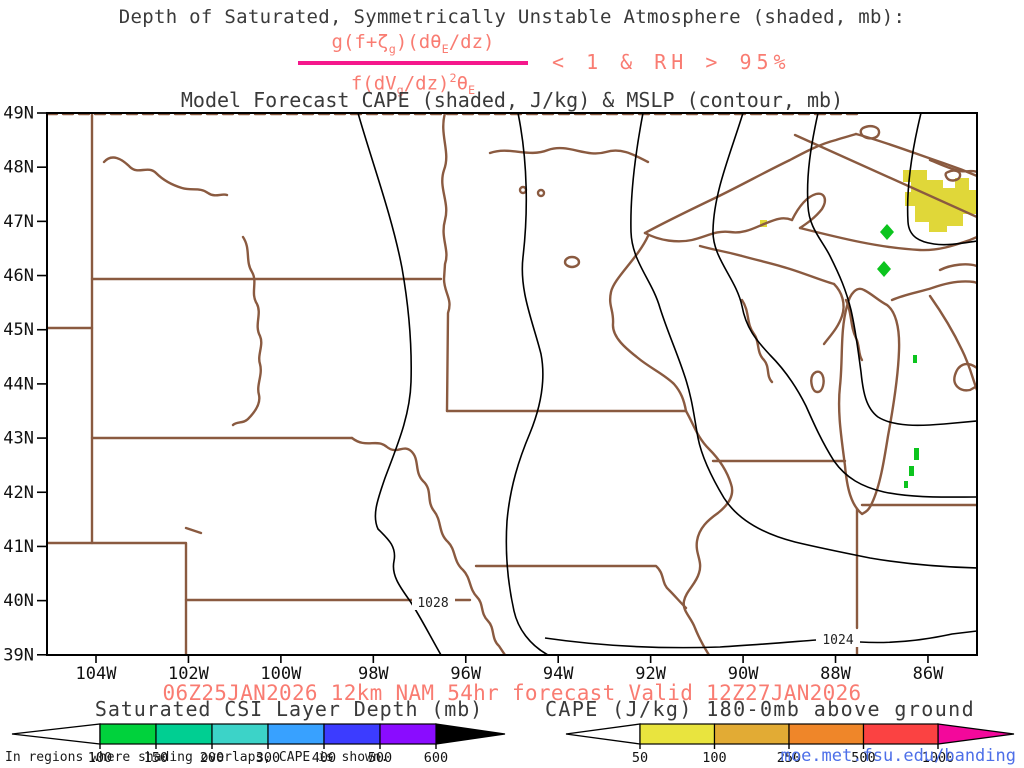 This screenshot has height=768, width=1024. What do you see at coordinates (165, 176) in the screenshot?
I see `missouri-river-nd` at bounding box center [165, 176].